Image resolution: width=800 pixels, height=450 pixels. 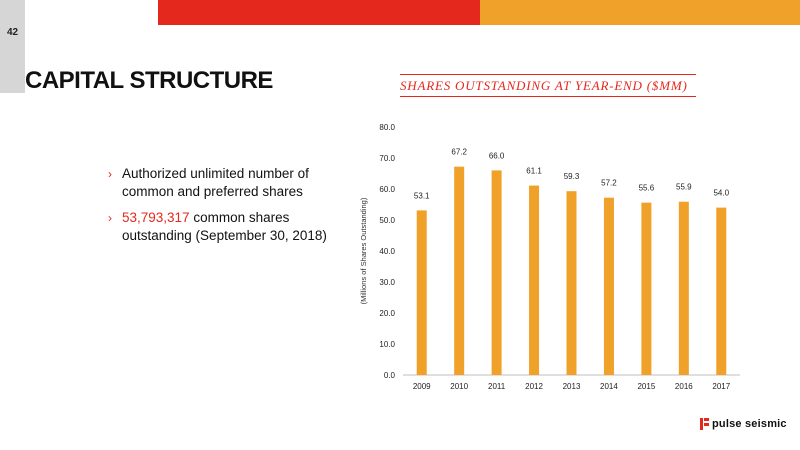 What do you see at coordinates (12, 32) in the screenshot?
I see `page-number: 42` at bounding box center [12, 32].